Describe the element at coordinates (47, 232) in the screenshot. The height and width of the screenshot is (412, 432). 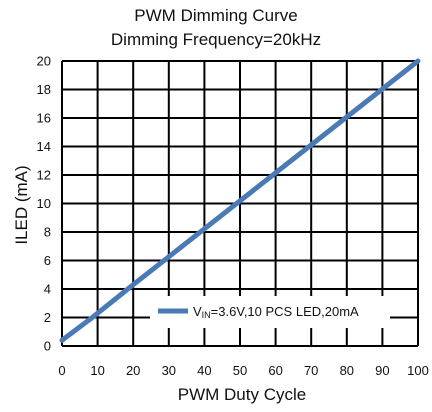
I see `y-tick-label: 8` at that location.